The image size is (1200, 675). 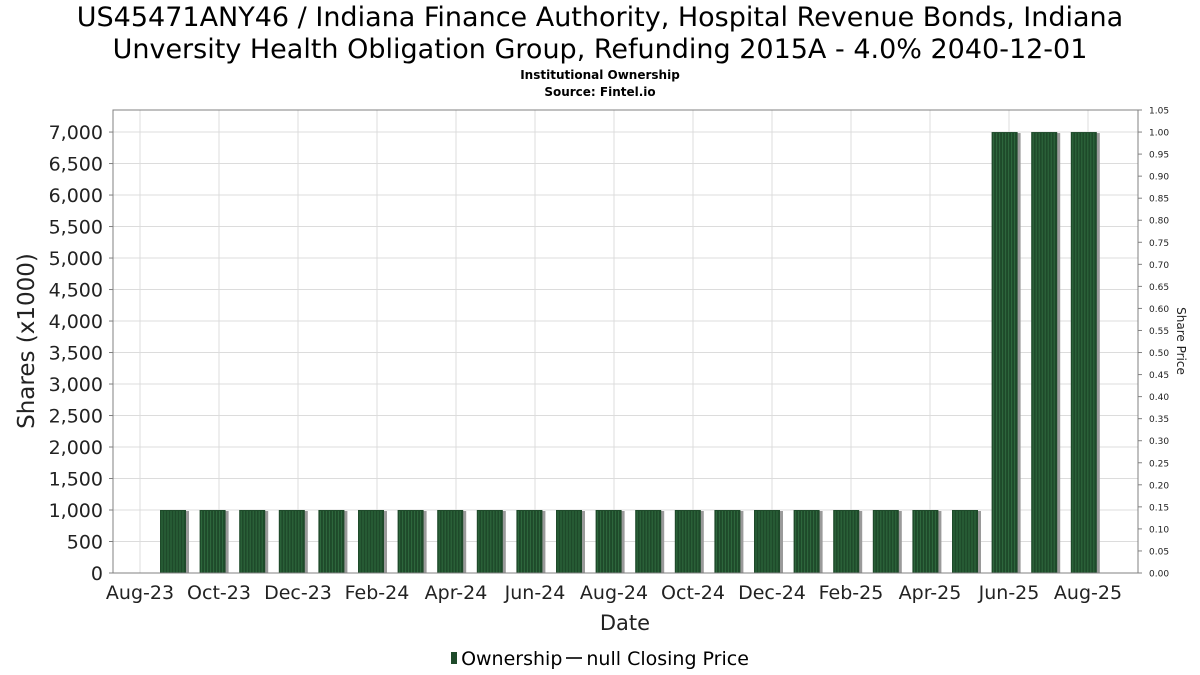 What do you see at coordinates (140, 593) in the screenshot?
I see `x-tick-label: Aug-23` at bounding box center [140, 593].